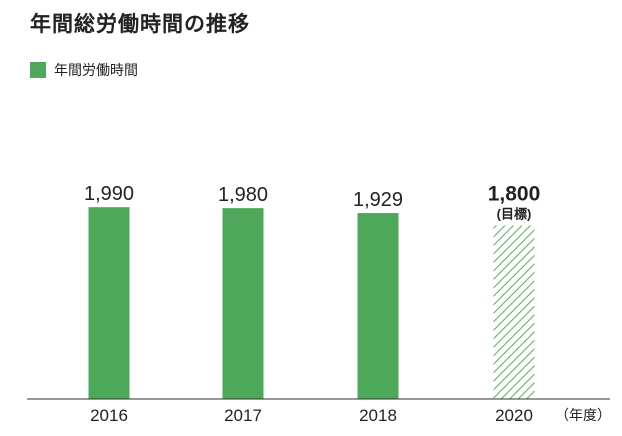 Image resolution: width=622 pixels, height=436 pixels. Describe the element at coordinates (109, 415) in the screenshot. I see `x-tick-label-2016: 2016` at that location.